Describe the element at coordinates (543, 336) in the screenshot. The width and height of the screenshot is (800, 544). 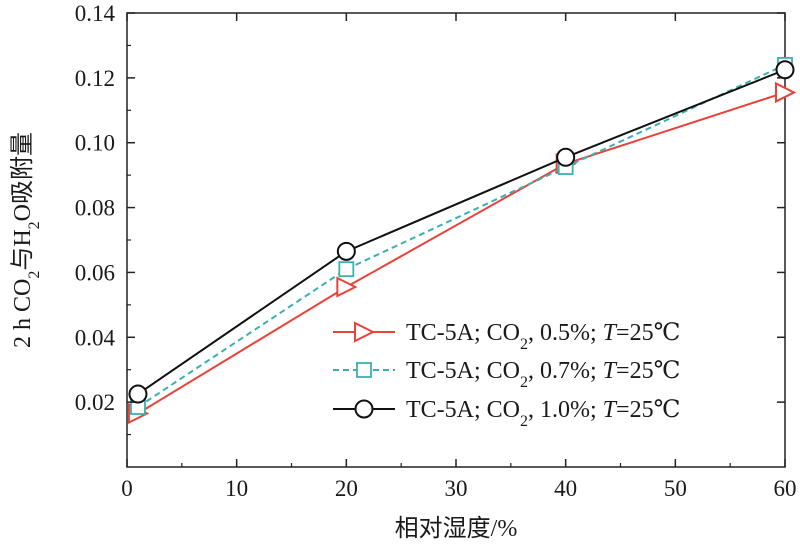
I see `legend-label: TC-5A; CO2, 0.5%; T=25℃` at that location.